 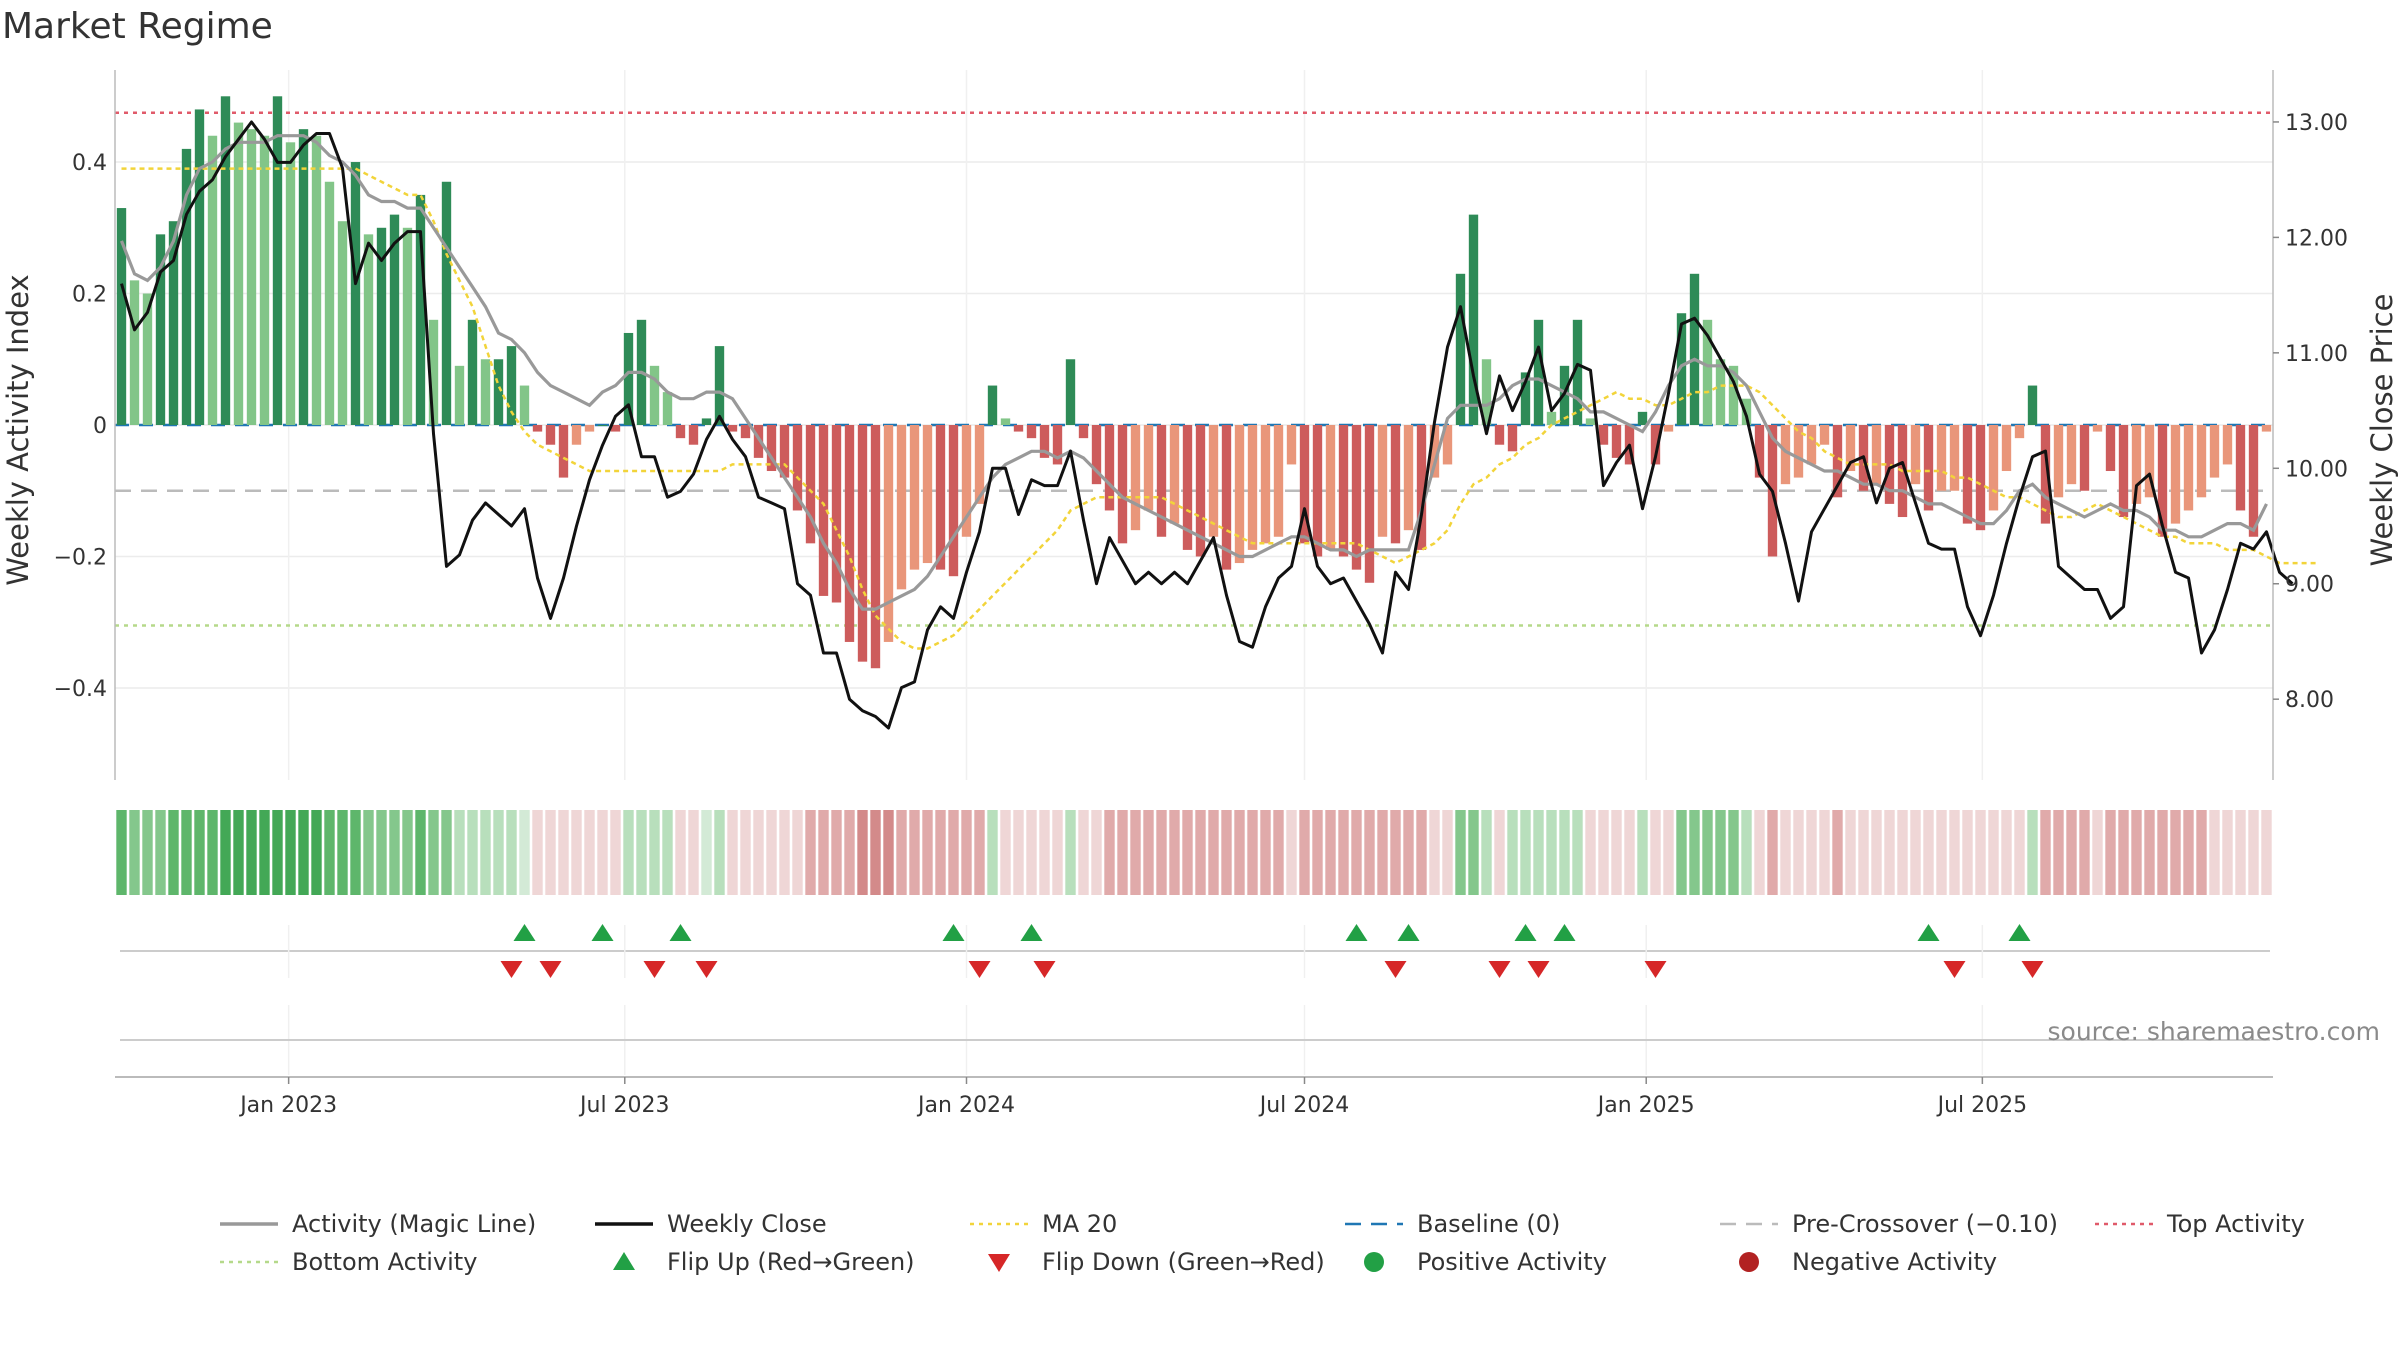 What do you see at coordinates (1304, 1105) in the screenshot?
I see `x-tick-label: Jul 2024` at bounding box center [1304, 1105].